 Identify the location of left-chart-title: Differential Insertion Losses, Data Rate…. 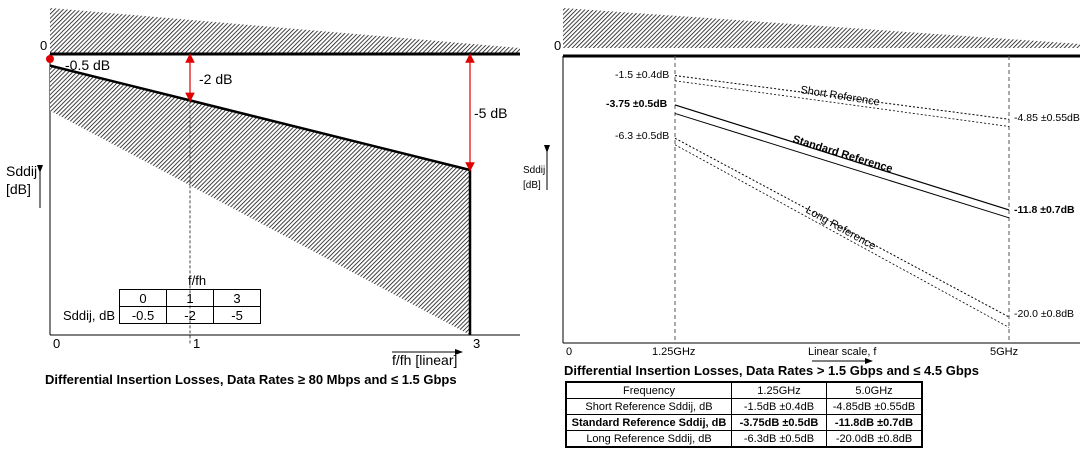
(251, 379).